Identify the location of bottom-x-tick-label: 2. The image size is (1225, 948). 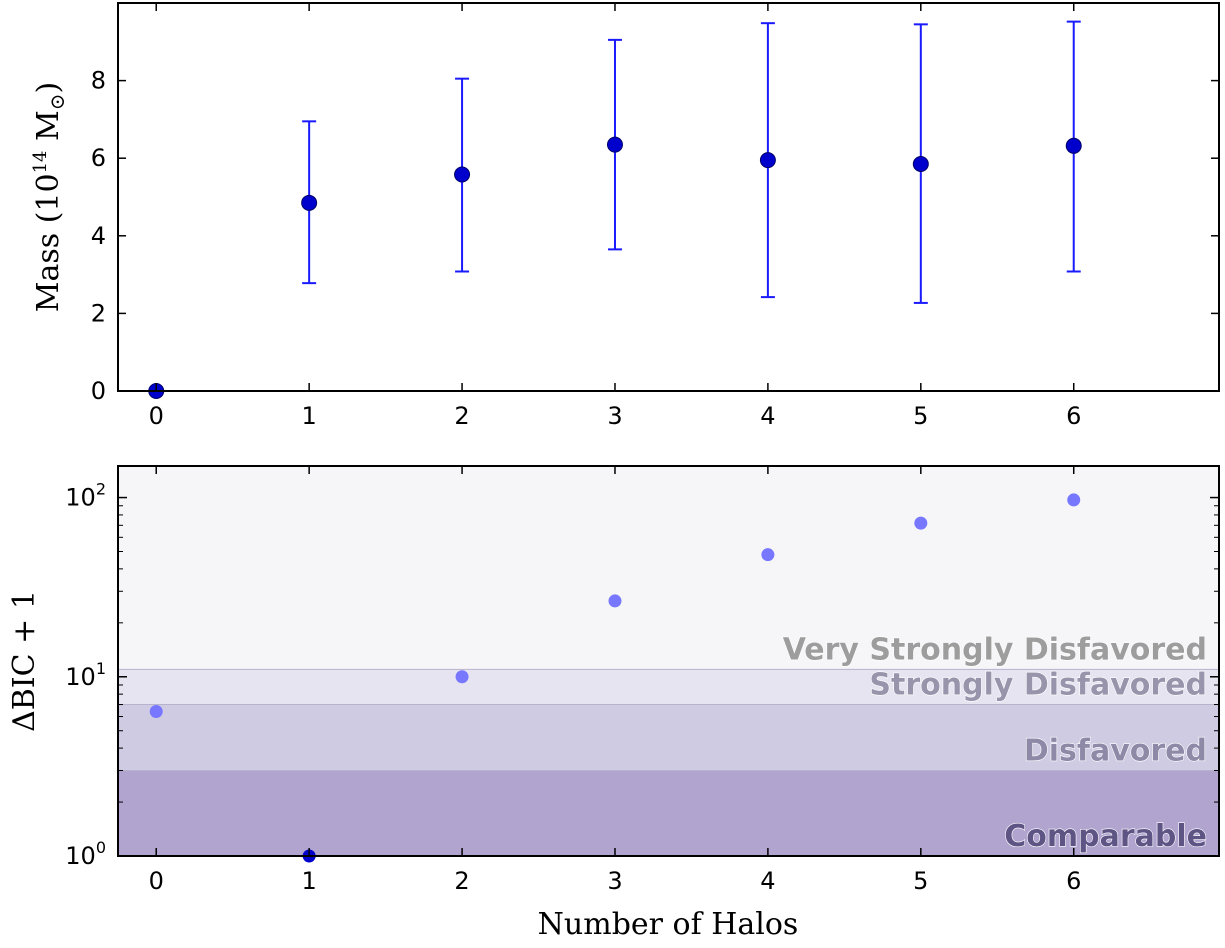
(461, 881).